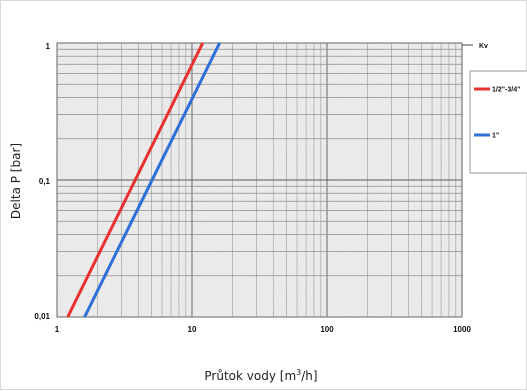 This screenshot has height=391, width=527. I want to click on x-axis-title-base: Průtok vody [m, so click(250, 376).